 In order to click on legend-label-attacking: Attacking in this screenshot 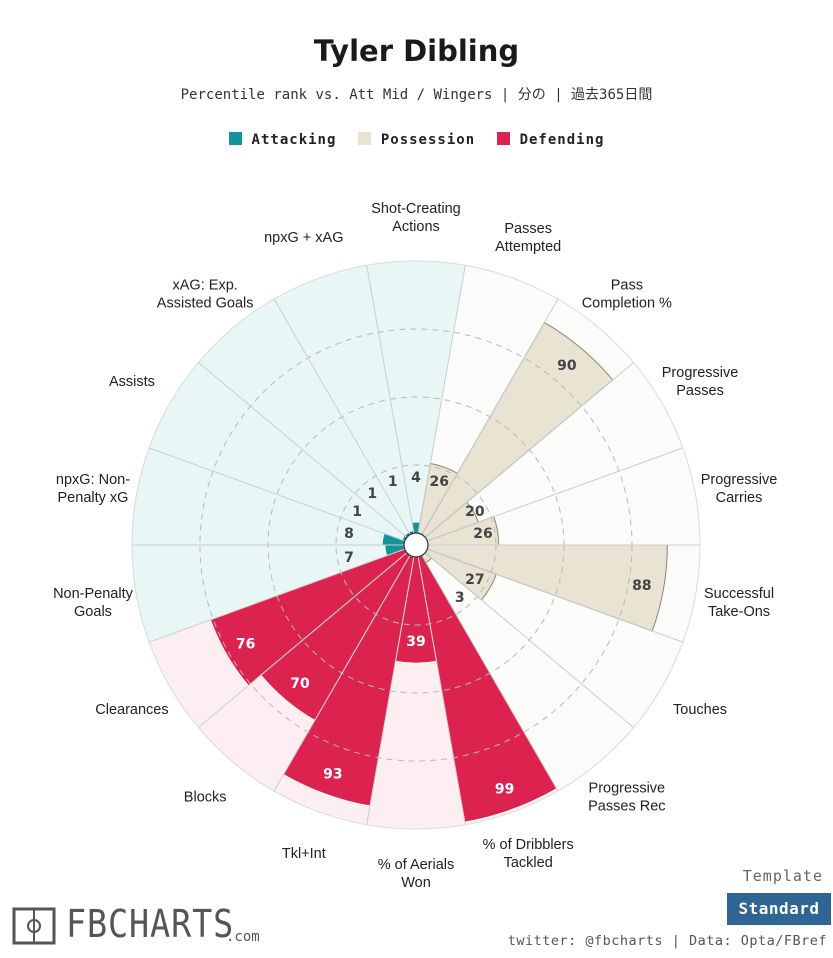, I will do `click(294, 140)`.